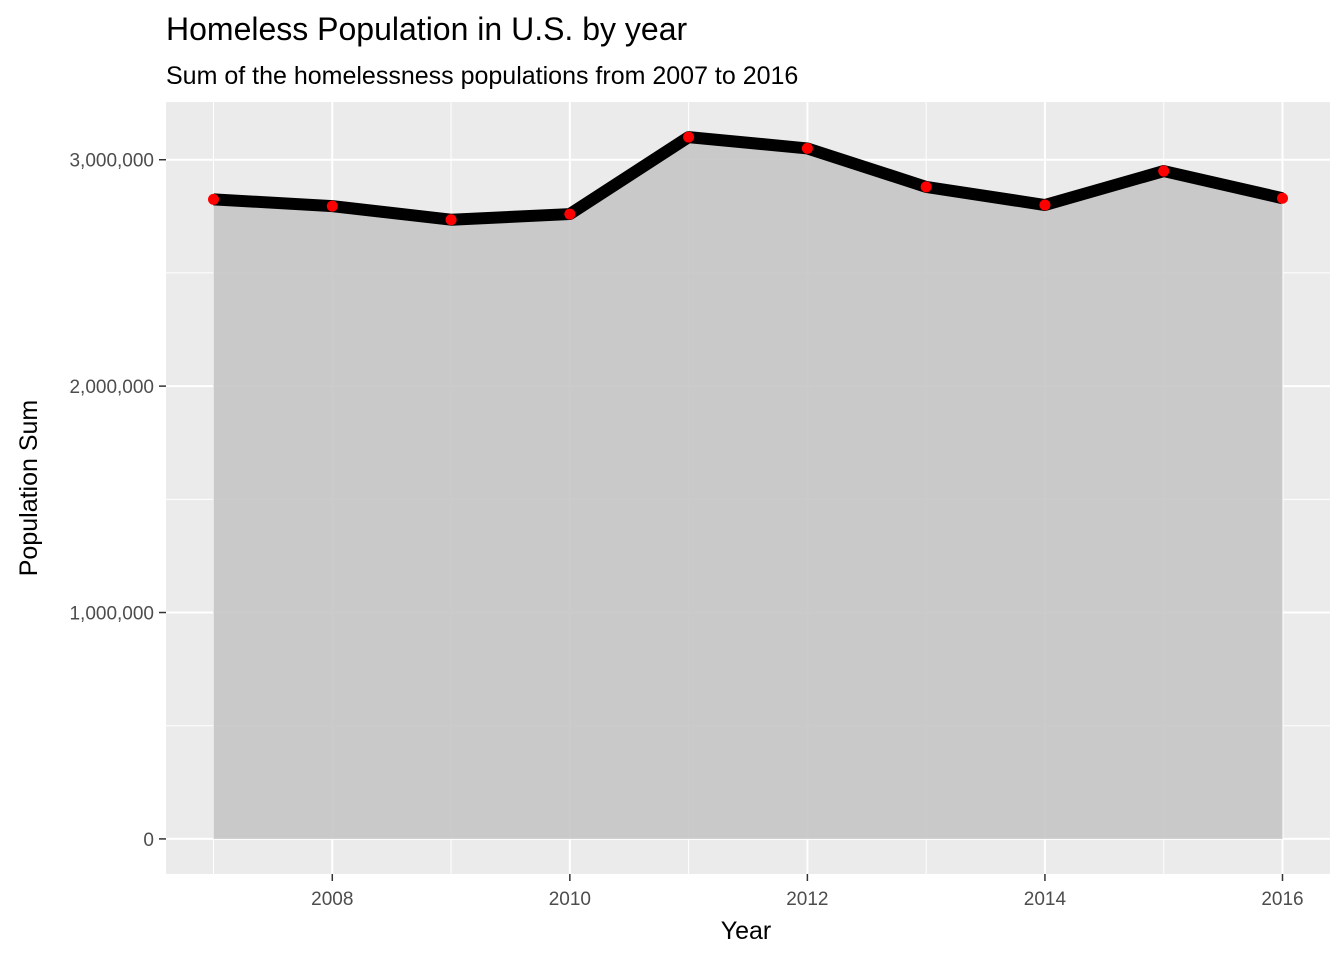 This screenshot has height=960, width=1344. I want to click on data-points, so click(748, 178).